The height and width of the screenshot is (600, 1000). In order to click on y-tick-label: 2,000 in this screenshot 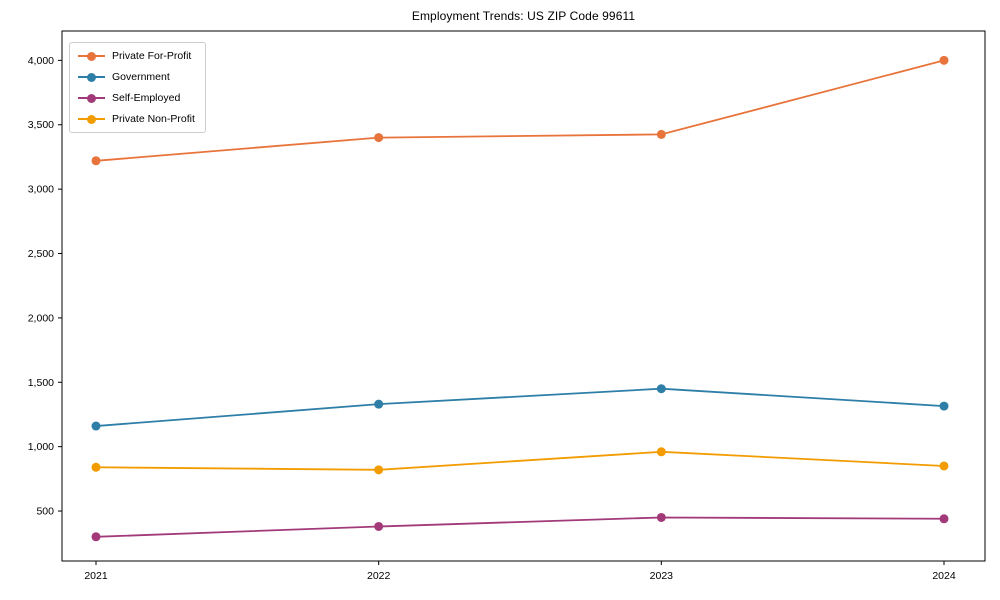, I will do `click(41, 318)`.